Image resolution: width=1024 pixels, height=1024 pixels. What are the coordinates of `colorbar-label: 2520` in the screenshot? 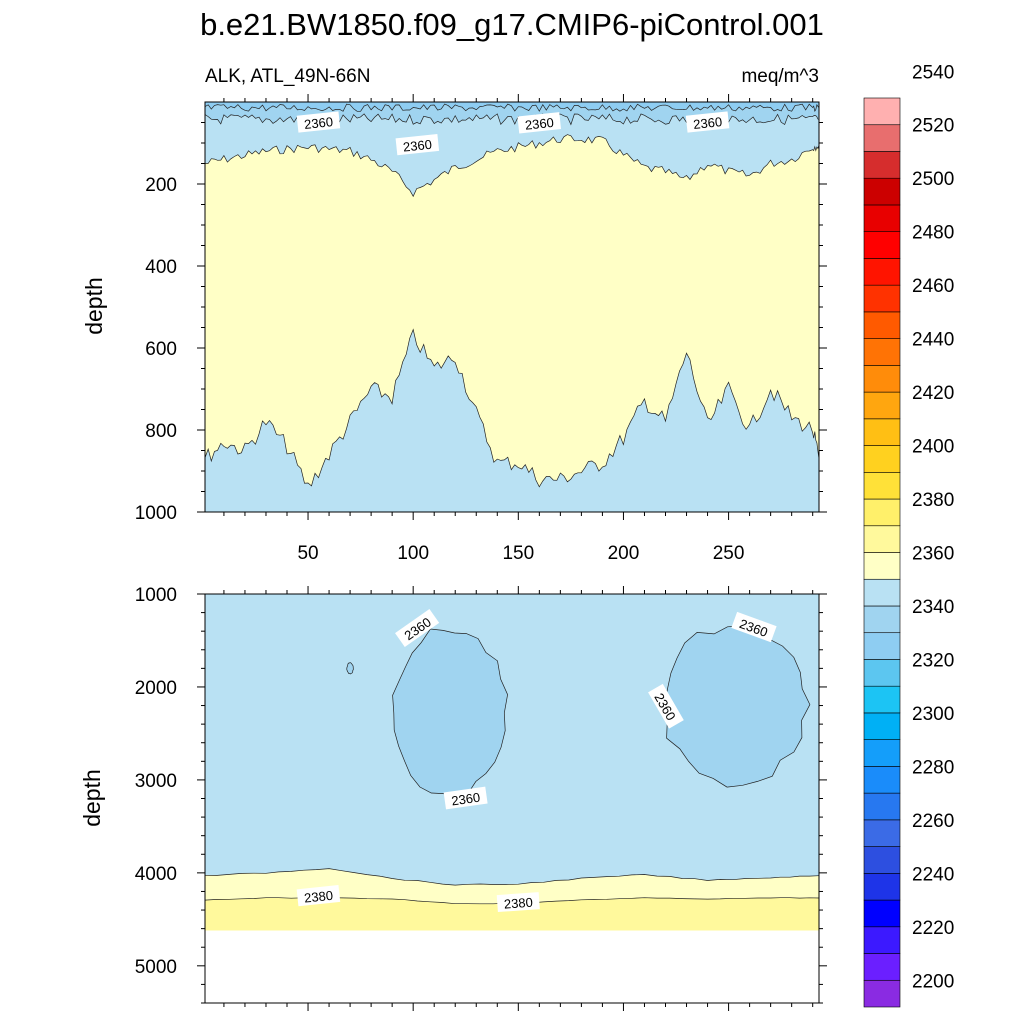 It's located at (933, 126).